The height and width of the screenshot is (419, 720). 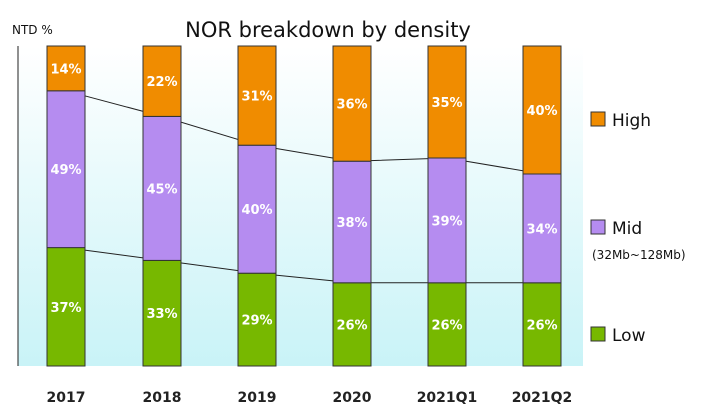 What do you see at coordinates (328, 30) in the screenshot?
I see `chart-title: NOR breakdown by density` at bounding box center [328, 30].